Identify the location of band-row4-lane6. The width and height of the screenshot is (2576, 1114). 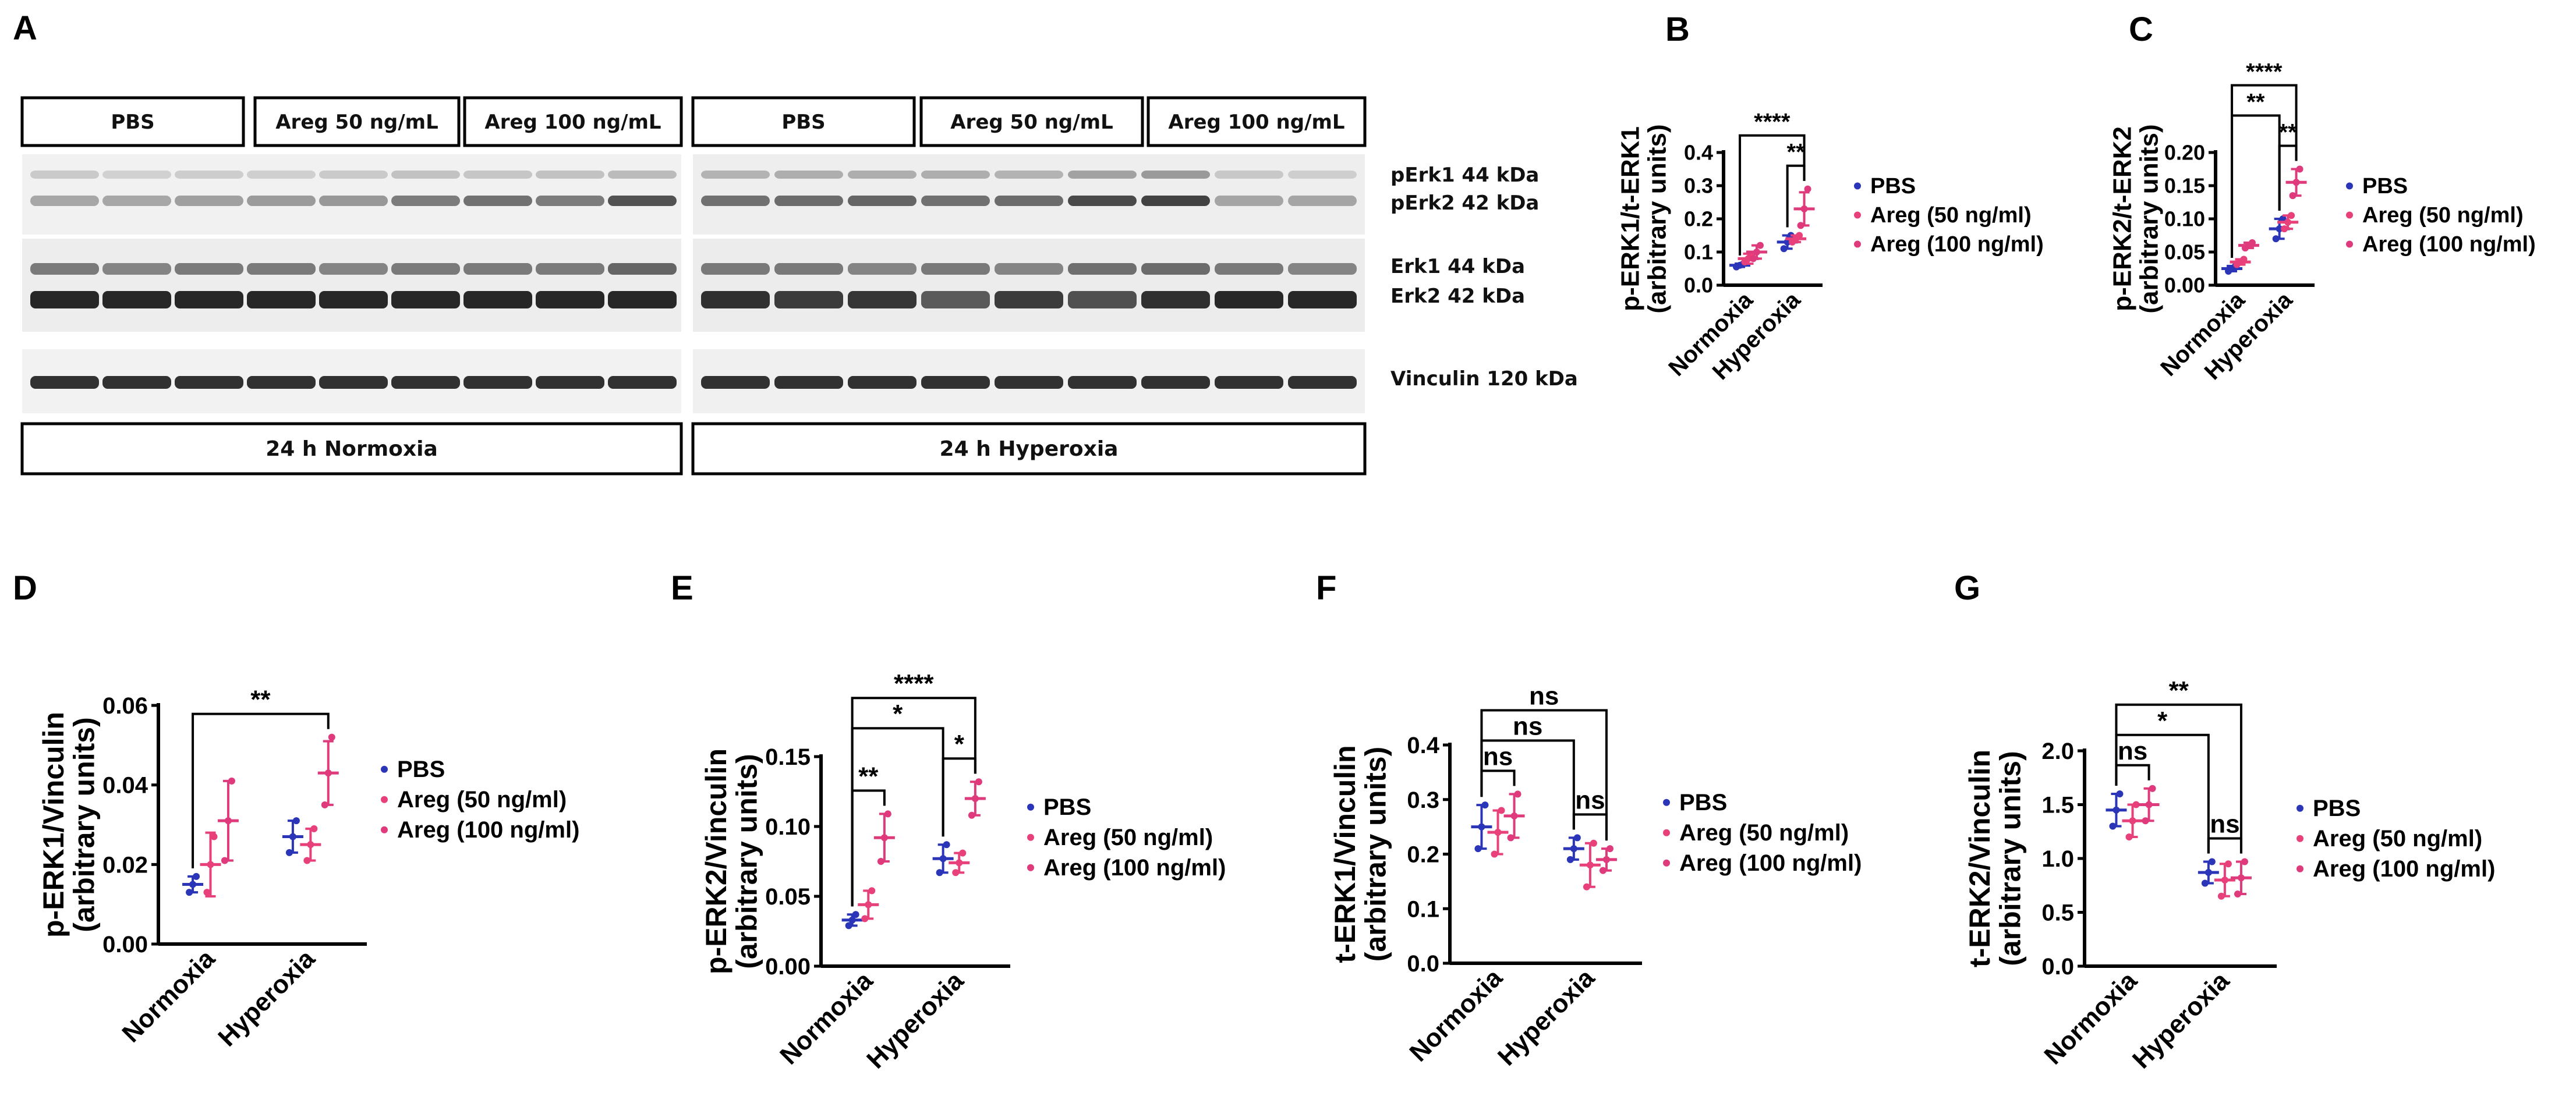
(497, 382).